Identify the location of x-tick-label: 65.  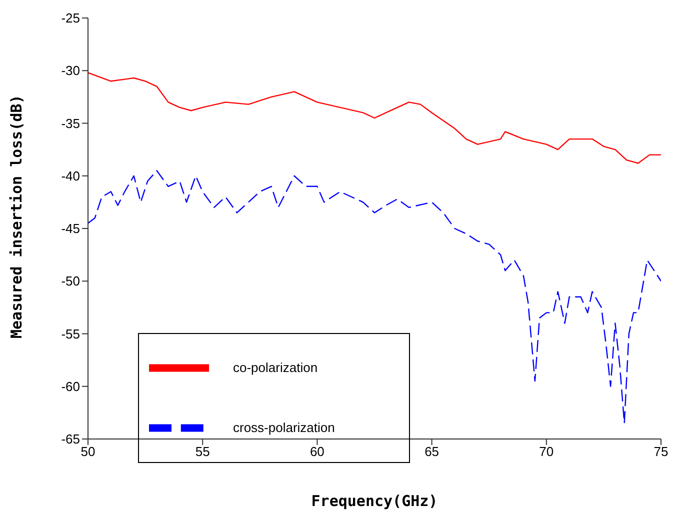
(432, 452).